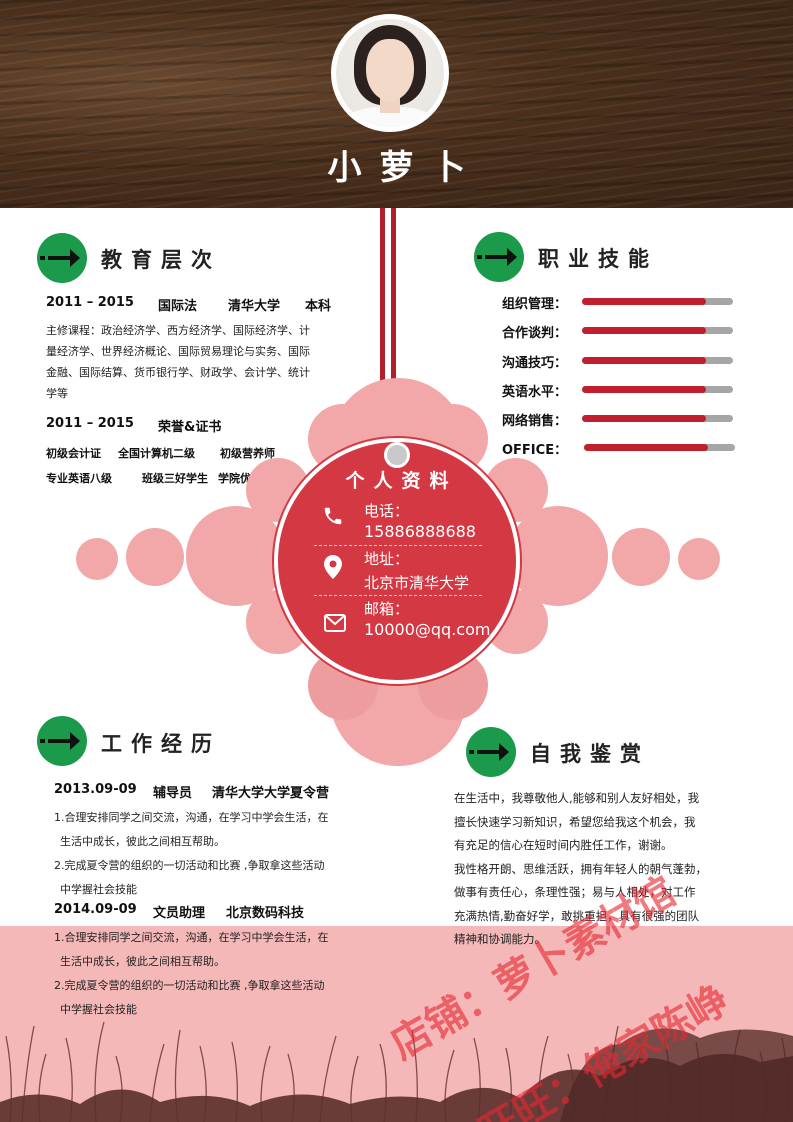 This screenshot has height=1122, width=793. What do you see at coordinates (535, 363) in the screenshot?
I see `skill-label: 沟通技巧：` at bounding box center [535, 363].